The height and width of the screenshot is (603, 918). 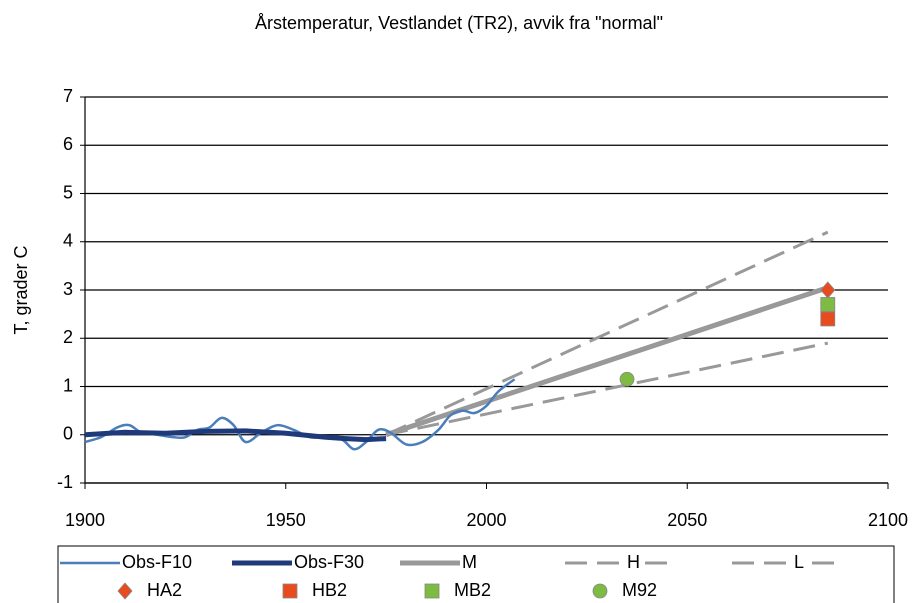 What do you see at coordinates (286, 520) in the screenshot?
I see `x-tick-label: 1950` at bounding box center [286, 520].